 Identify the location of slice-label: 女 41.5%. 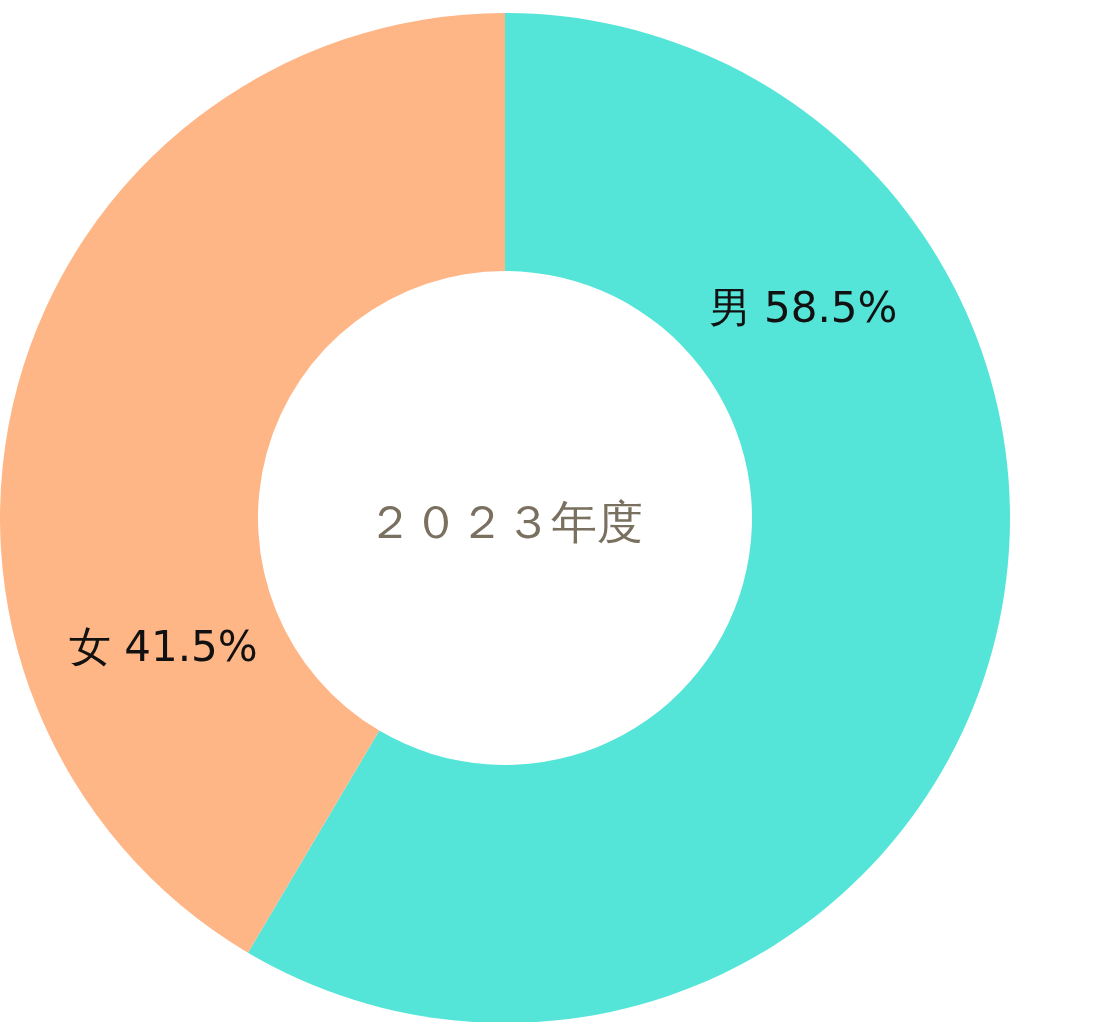
(163, 646).